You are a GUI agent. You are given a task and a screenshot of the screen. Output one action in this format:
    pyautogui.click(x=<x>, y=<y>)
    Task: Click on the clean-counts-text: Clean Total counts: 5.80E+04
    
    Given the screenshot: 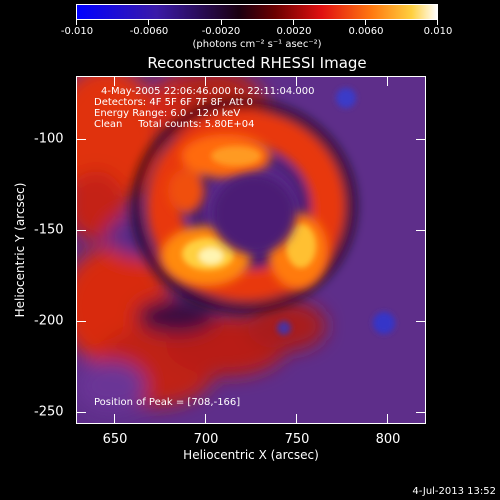 What is the action you would take?
    pyautogui.click(x=174, y=124)
    